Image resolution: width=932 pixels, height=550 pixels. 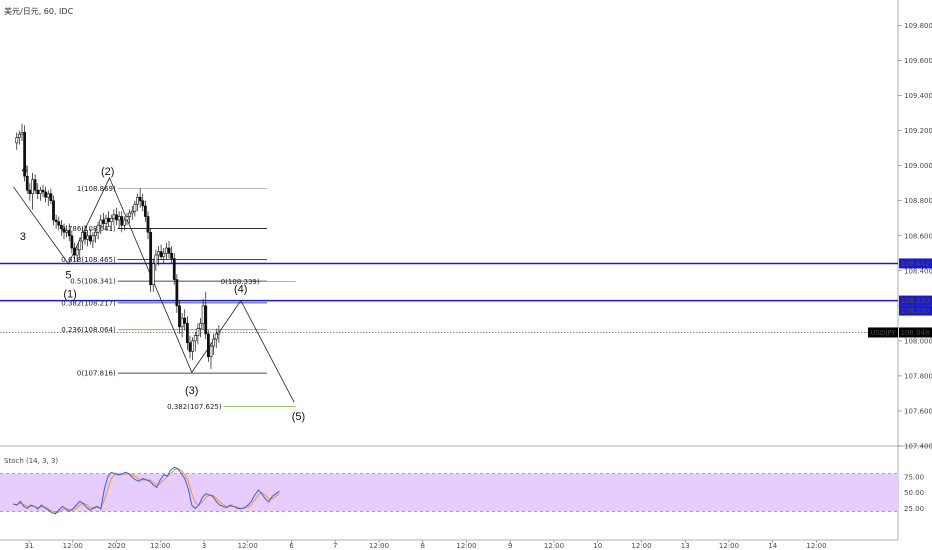 I want to click on symbol-tag-label: USDJPY, so click(x=883, y=333).